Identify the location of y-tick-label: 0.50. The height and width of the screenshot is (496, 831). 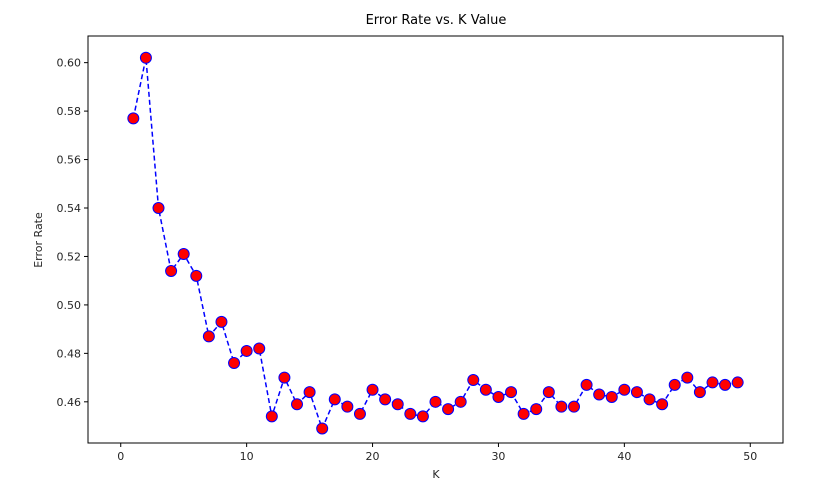
(69, 305).